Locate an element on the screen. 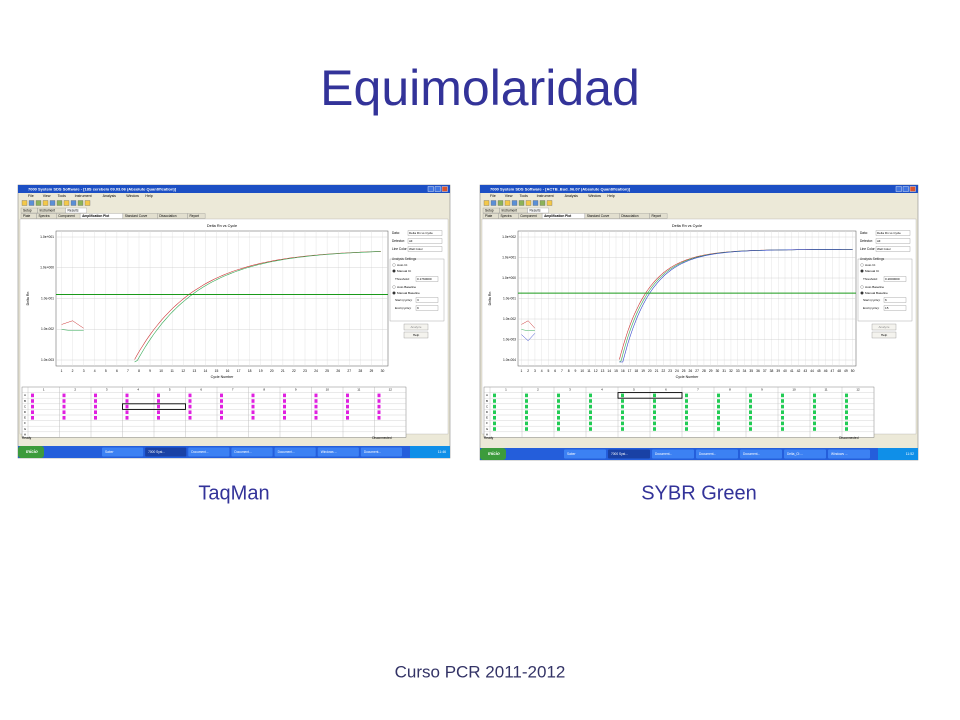  tab-label: Plate is located at coordinates (26, 216).